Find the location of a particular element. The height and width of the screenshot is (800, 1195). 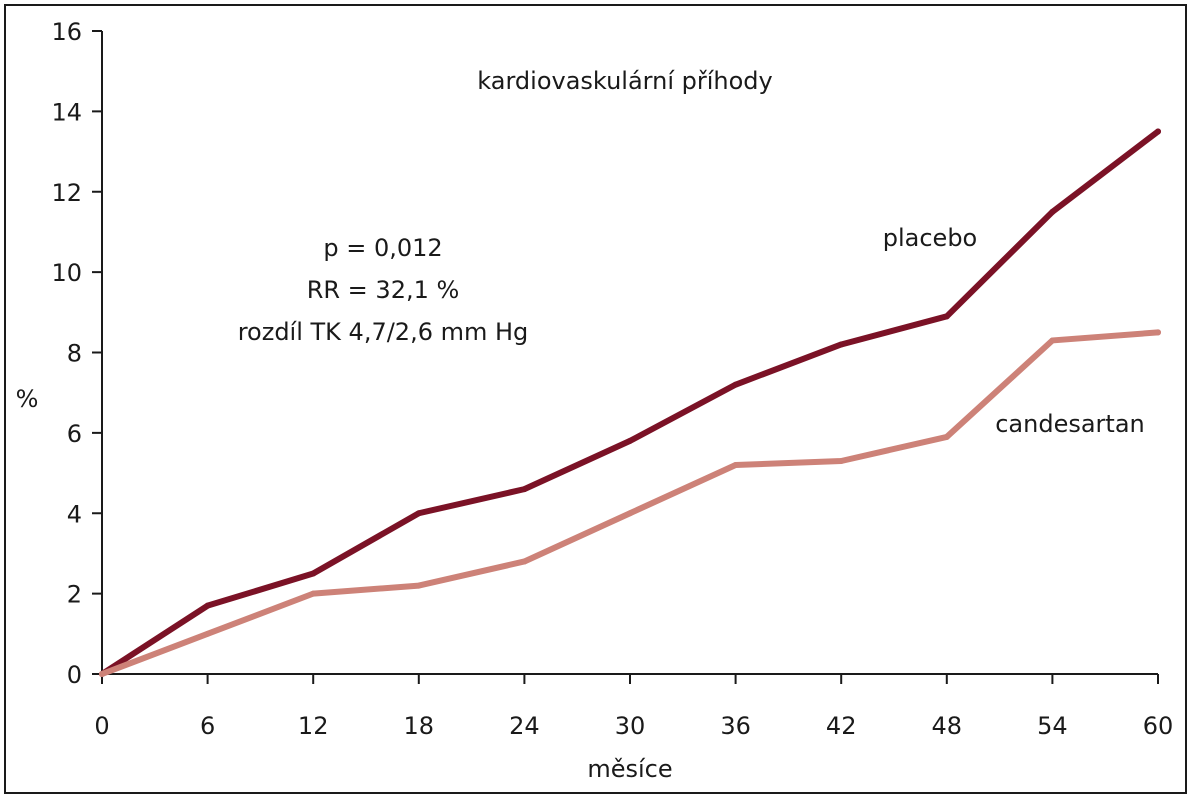

y-tick-label: 16 is located at coordinates (66, 32).